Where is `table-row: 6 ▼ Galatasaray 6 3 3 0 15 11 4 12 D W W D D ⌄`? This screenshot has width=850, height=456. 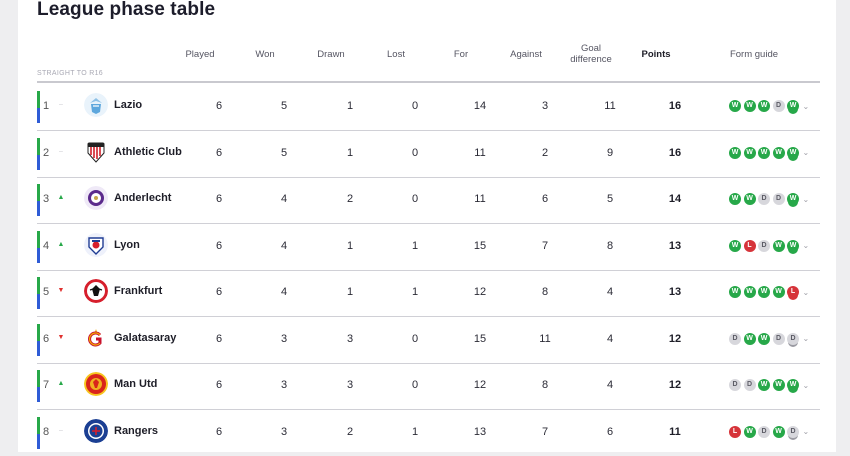
table-row: 6 ▼ Galatasaray 6 3 3 0 15 11 4 12 D W W D D ⌄ is located at coordinates (428, 340).